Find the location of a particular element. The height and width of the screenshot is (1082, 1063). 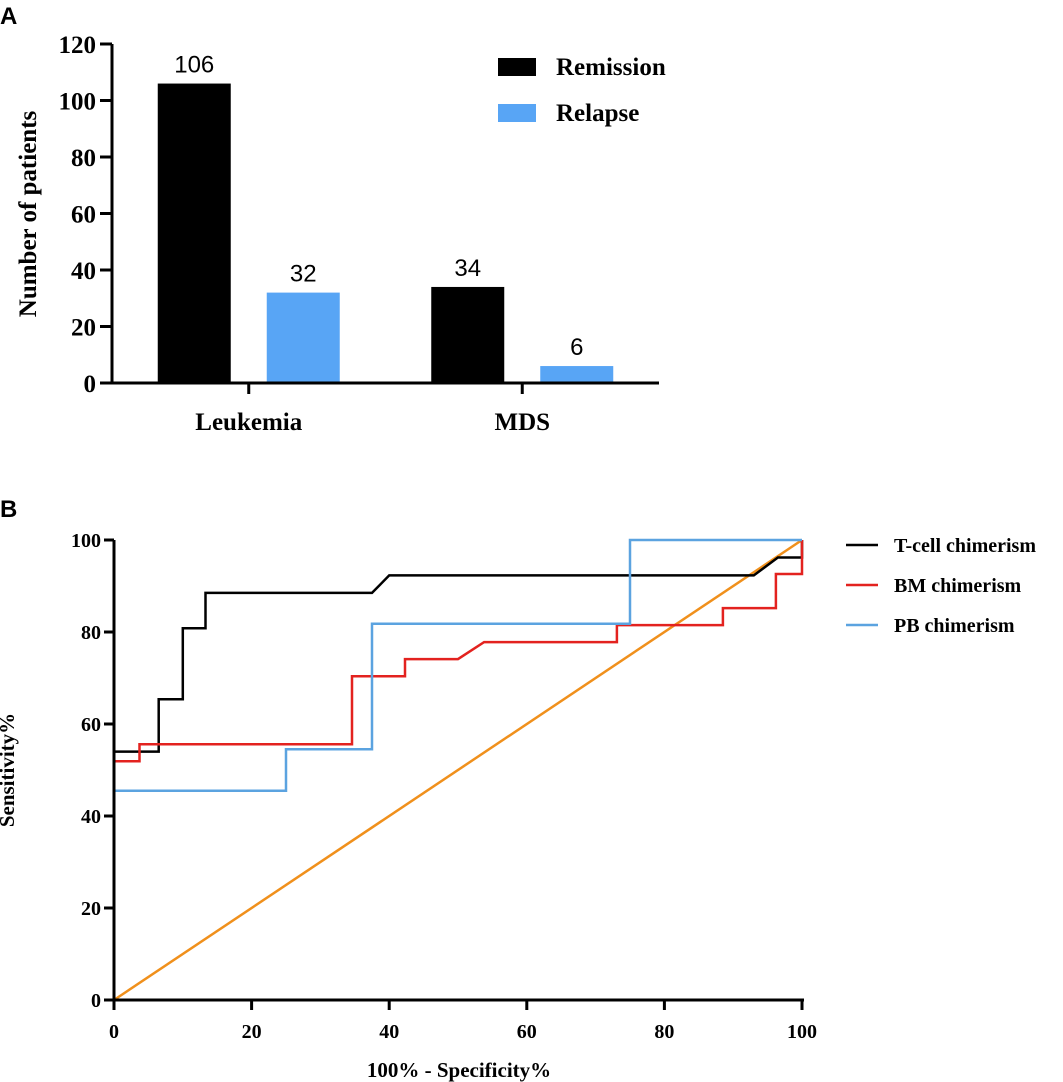

roc-y-tick-label: 80 is located at coordinates (91, 633).